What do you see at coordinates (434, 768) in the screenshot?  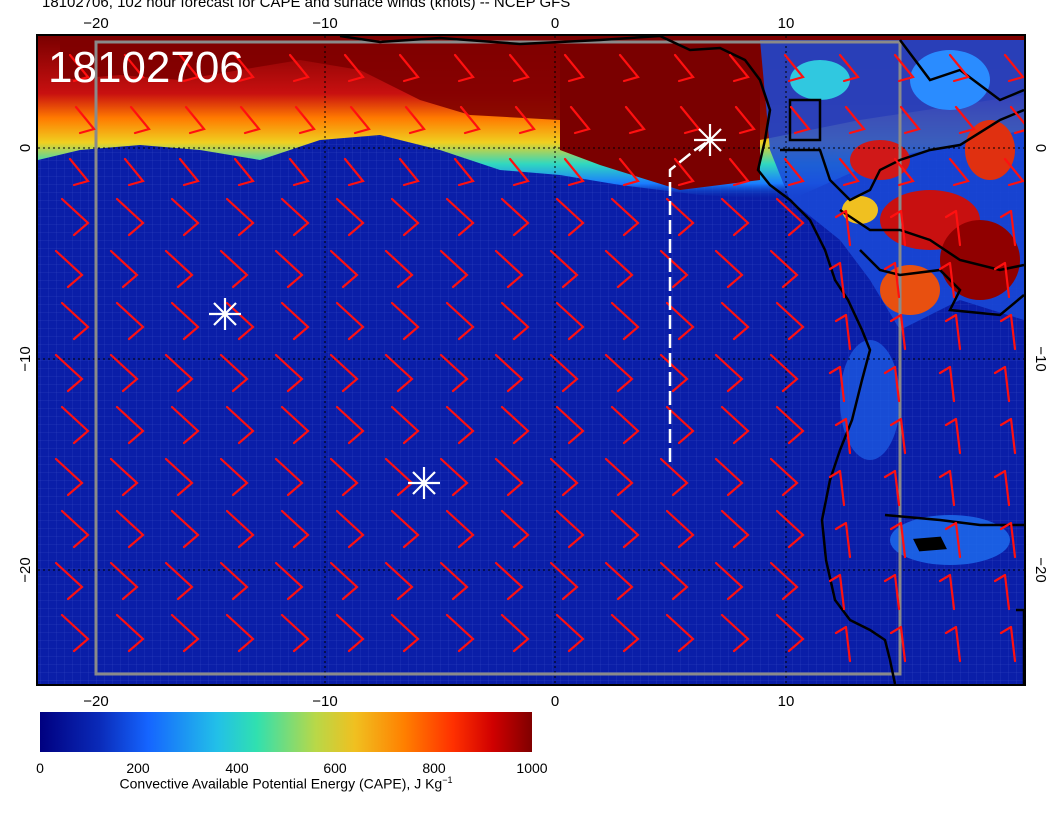 I see `colorbar-tick: 800` at bounding box center [434, 768].